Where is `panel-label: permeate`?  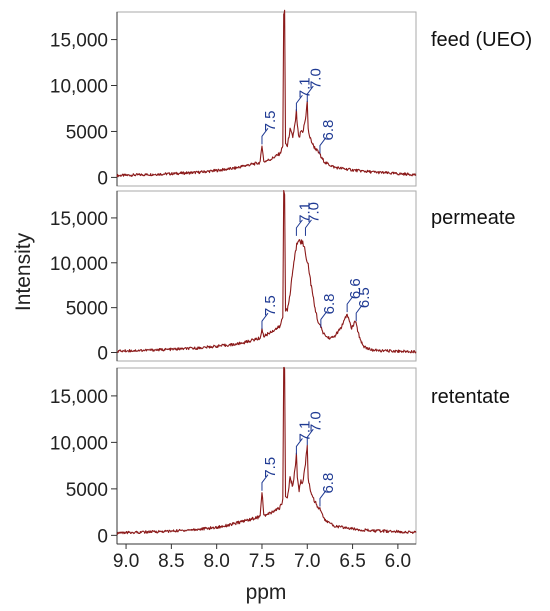
panel-label: permeate is located at coordinates (473, 218).